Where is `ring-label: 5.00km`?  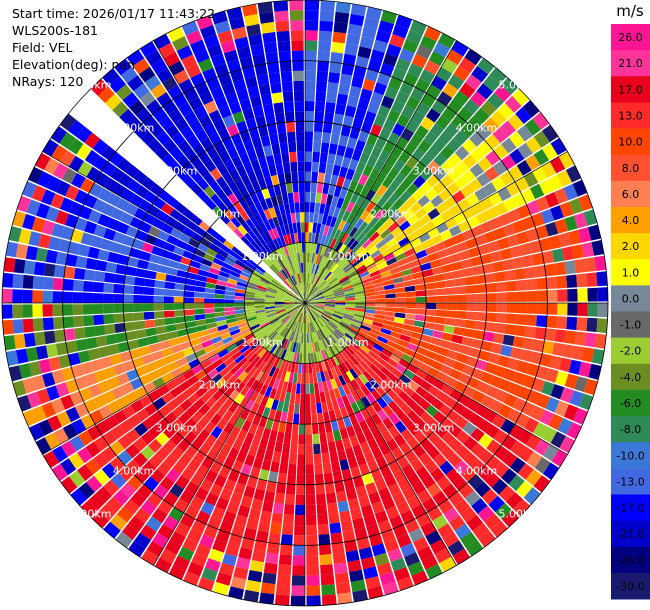 ring-label: 5.00km is located at coordinates (91, 513).